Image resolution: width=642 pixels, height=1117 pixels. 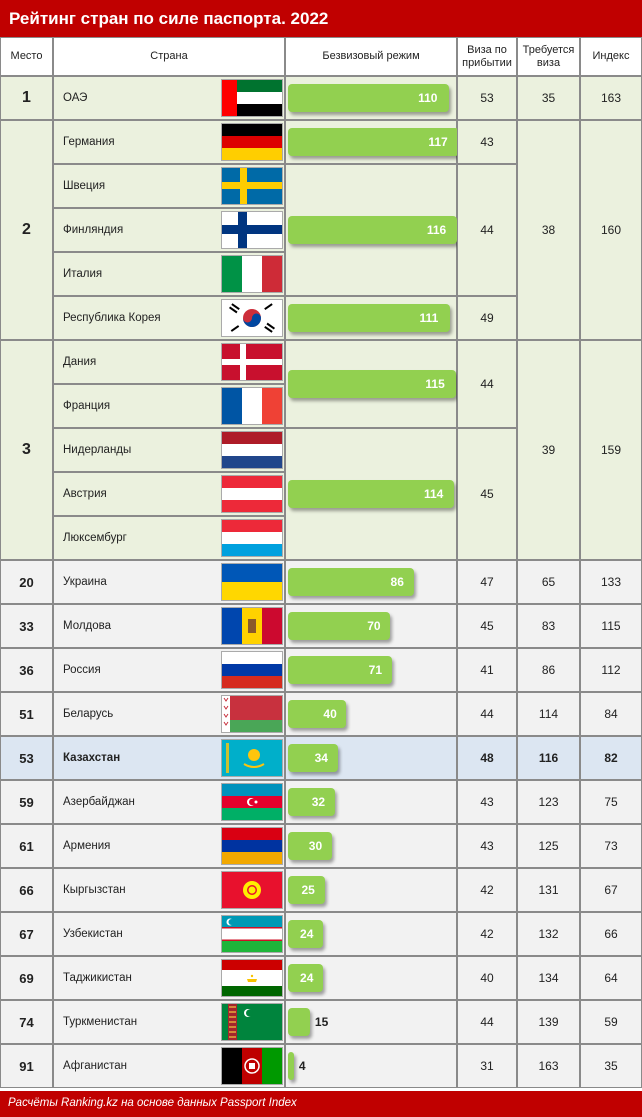 What do you see at coordinates (252, 362) in the screenshot?
I see `denmark-flag-icon` at bounding box center [252, 362].